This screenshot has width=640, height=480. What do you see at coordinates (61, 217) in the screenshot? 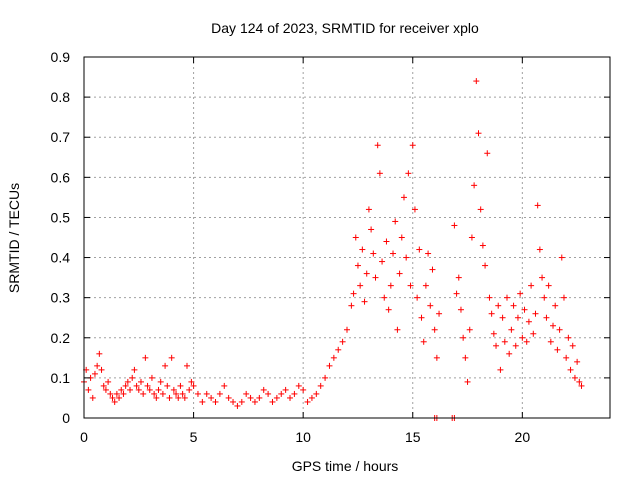
I see `y-tick-label: 0.5` at bounding box center [61, 217].